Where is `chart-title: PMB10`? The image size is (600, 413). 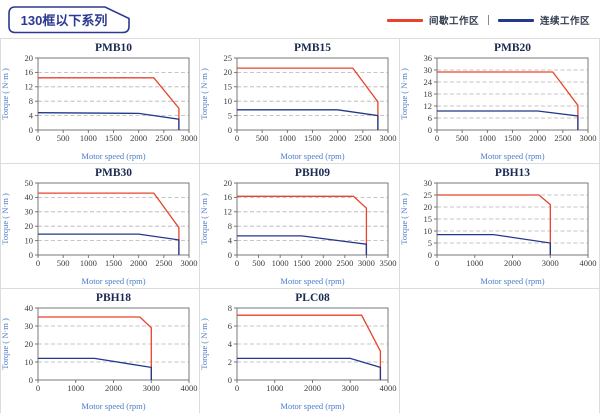
chart-title: PMB10 is located at coordinates (113, 48).